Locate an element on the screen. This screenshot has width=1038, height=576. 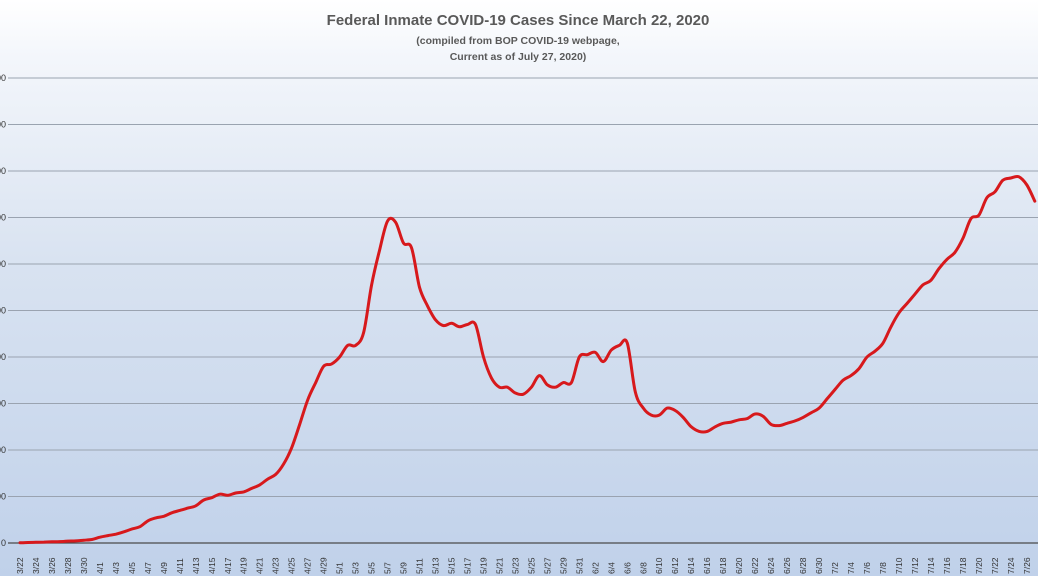
x-tick-label: 6/26 is located at coordinates (787, 565).